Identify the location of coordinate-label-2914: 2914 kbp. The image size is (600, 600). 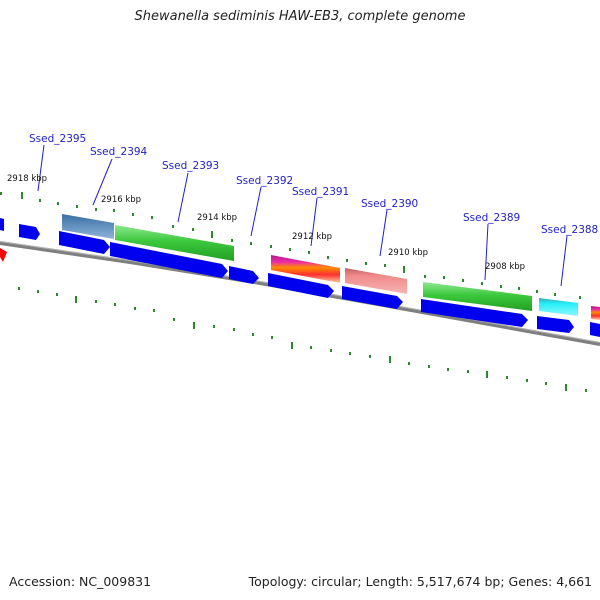
(217, 218).